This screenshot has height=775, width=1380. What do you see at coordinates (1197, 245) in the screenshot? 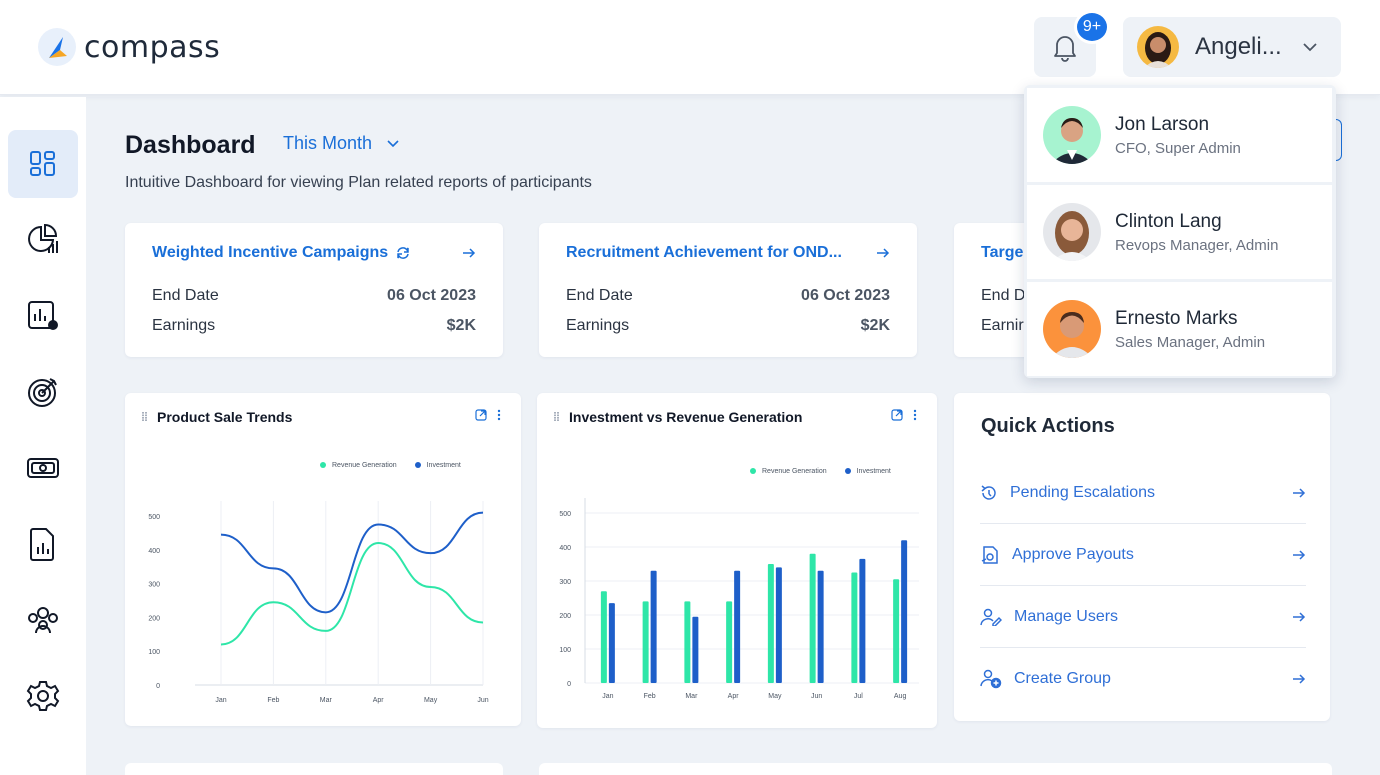
I see `user-option-role: Revops Manager, Admin` at bounding box center [1197, 245].